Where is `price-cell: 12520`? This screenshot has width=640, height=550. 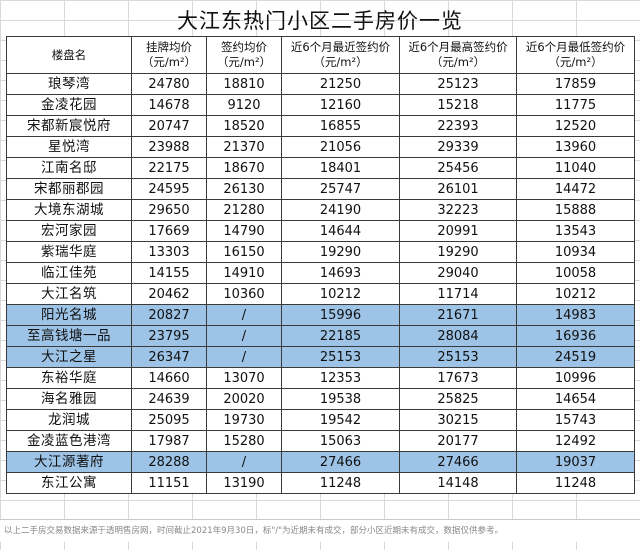
price-cell: 12520 is located at coordinates (575, 126).